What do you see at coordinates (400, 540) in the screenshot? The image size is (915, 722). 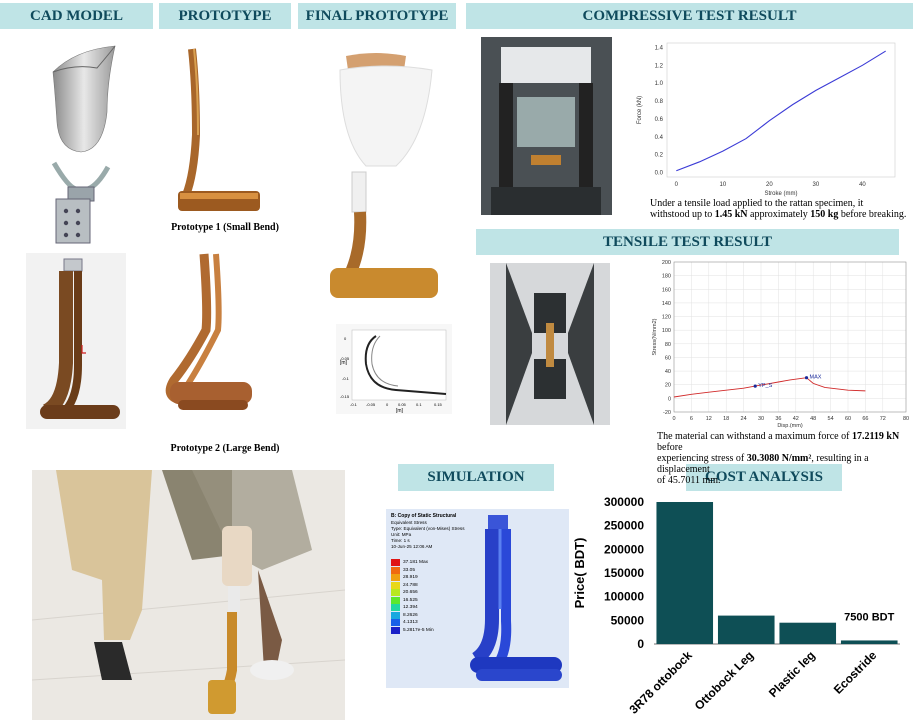 I see `sim-line: Time: 1 s` at bounding box center [400, 540].